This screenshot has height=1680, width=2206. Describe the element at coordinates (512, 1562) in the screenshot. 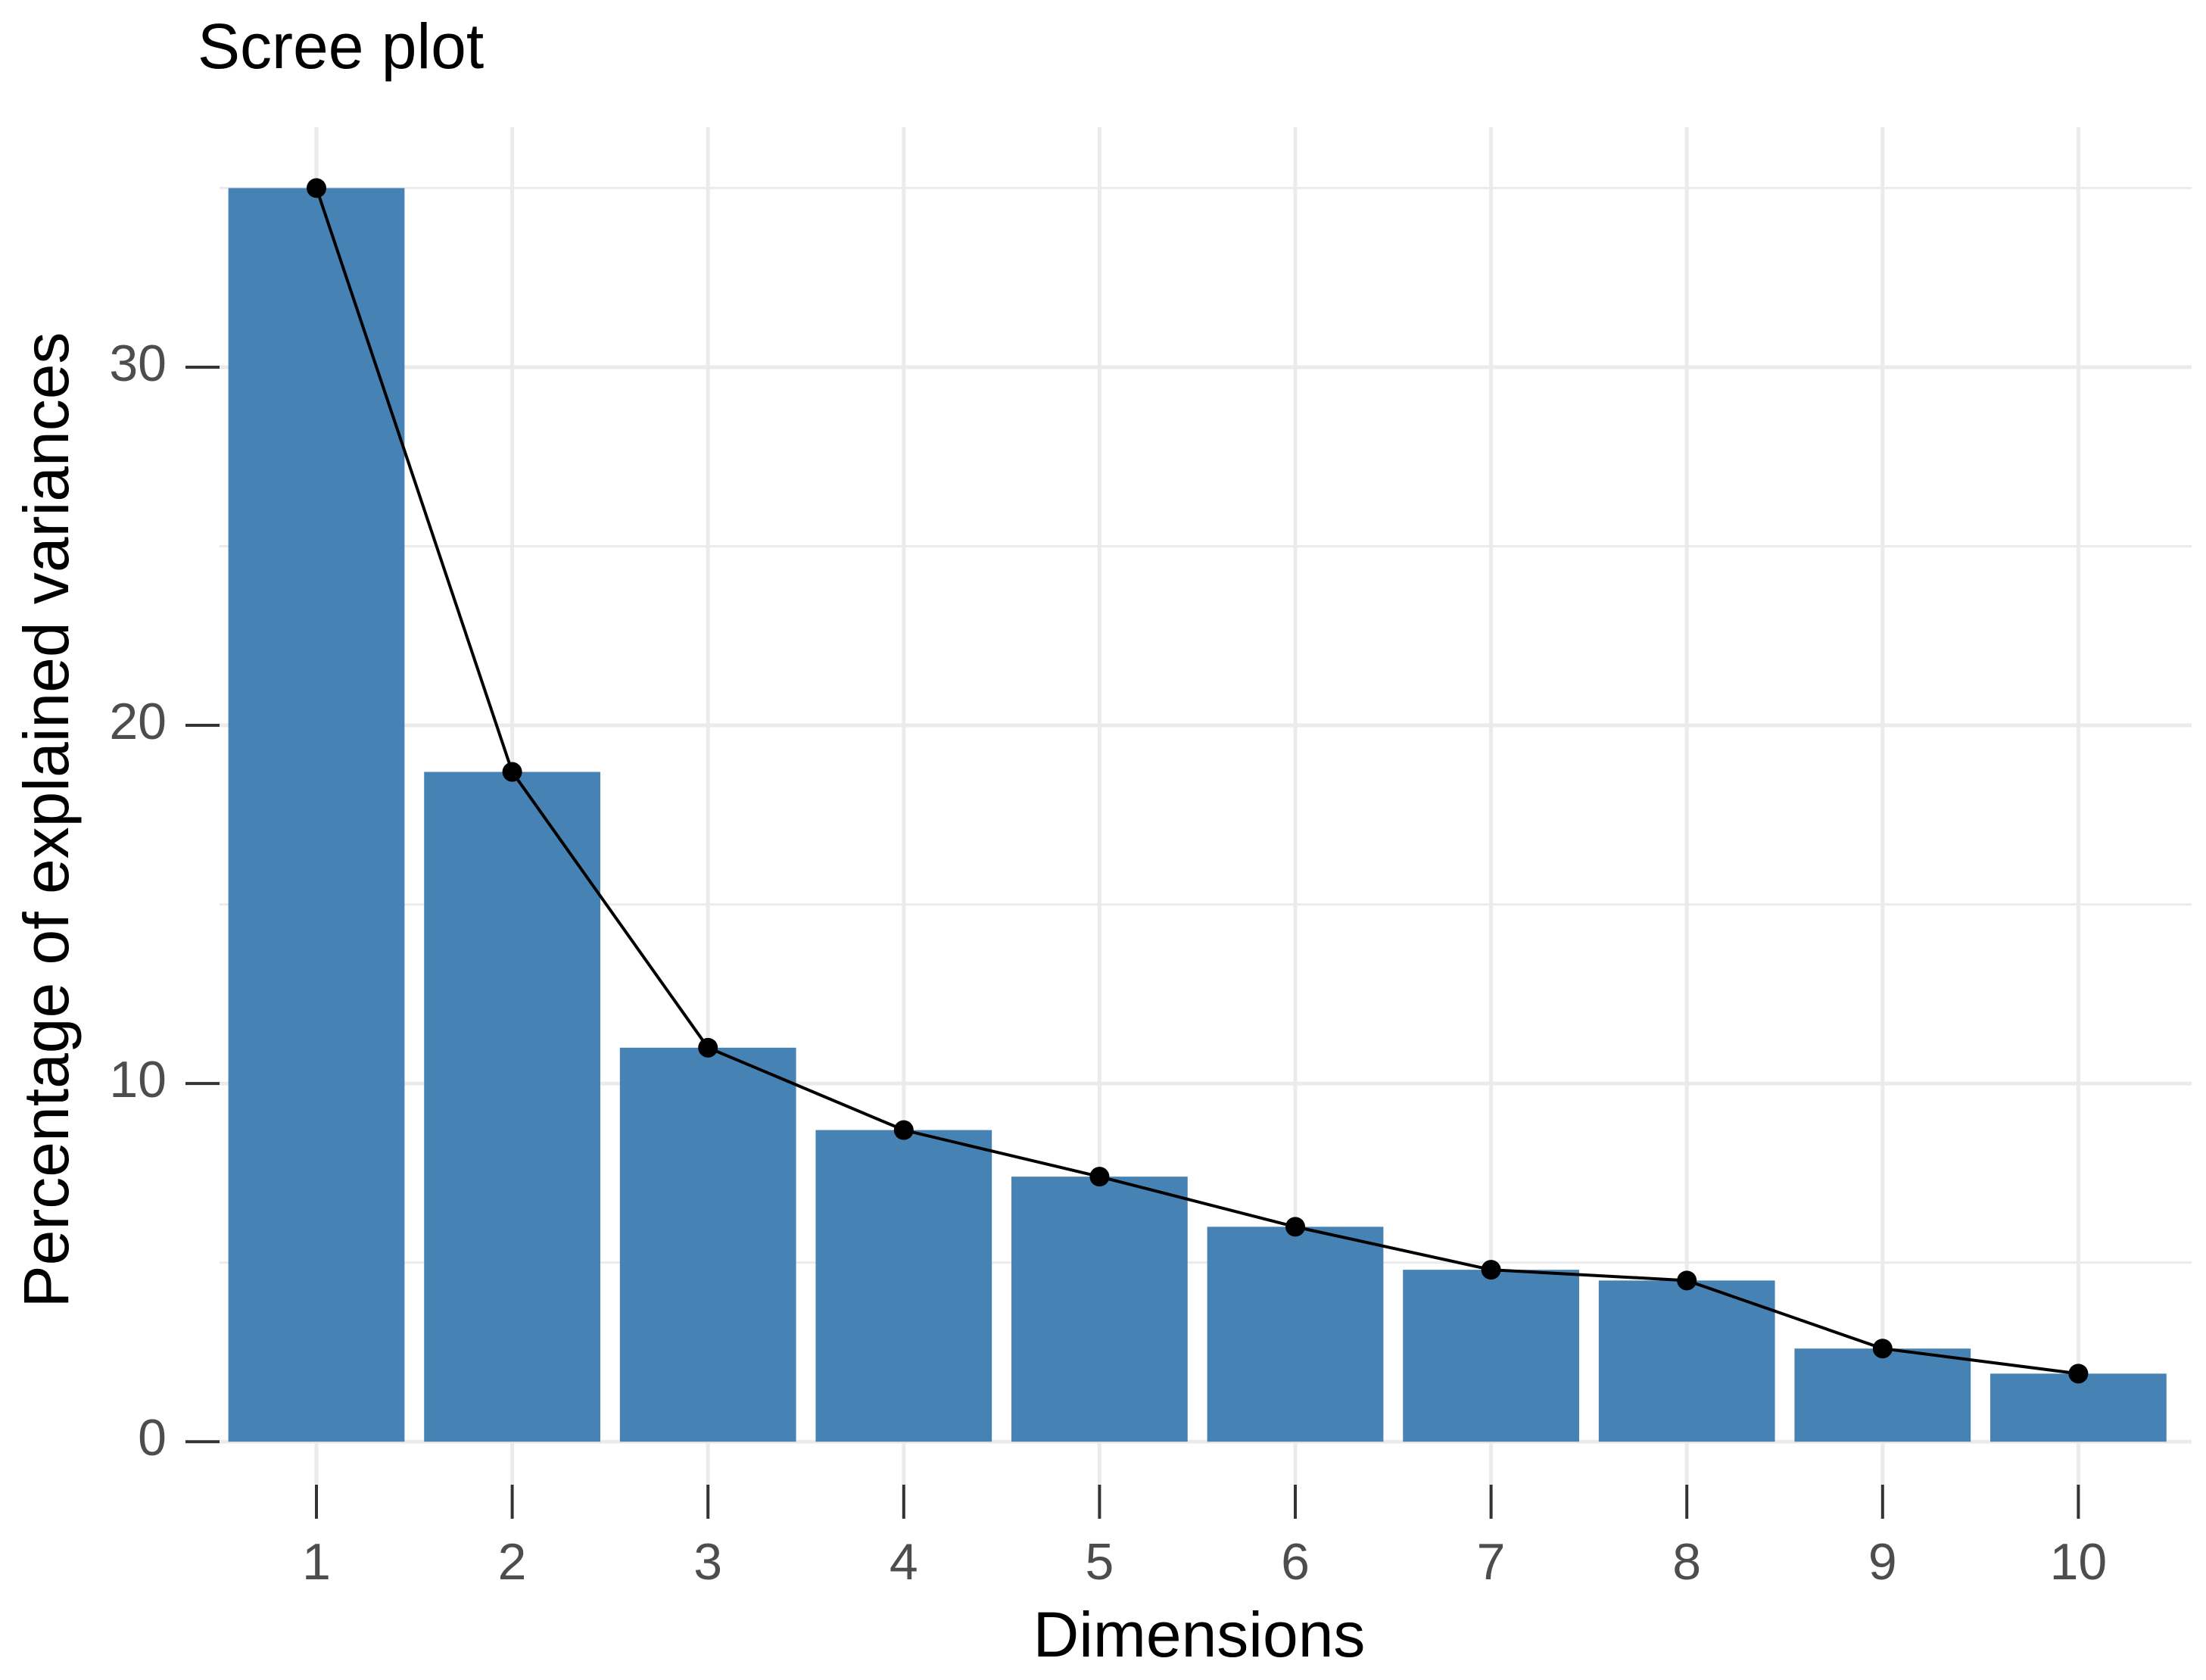

I see `x-tick-label: 2` at that location.